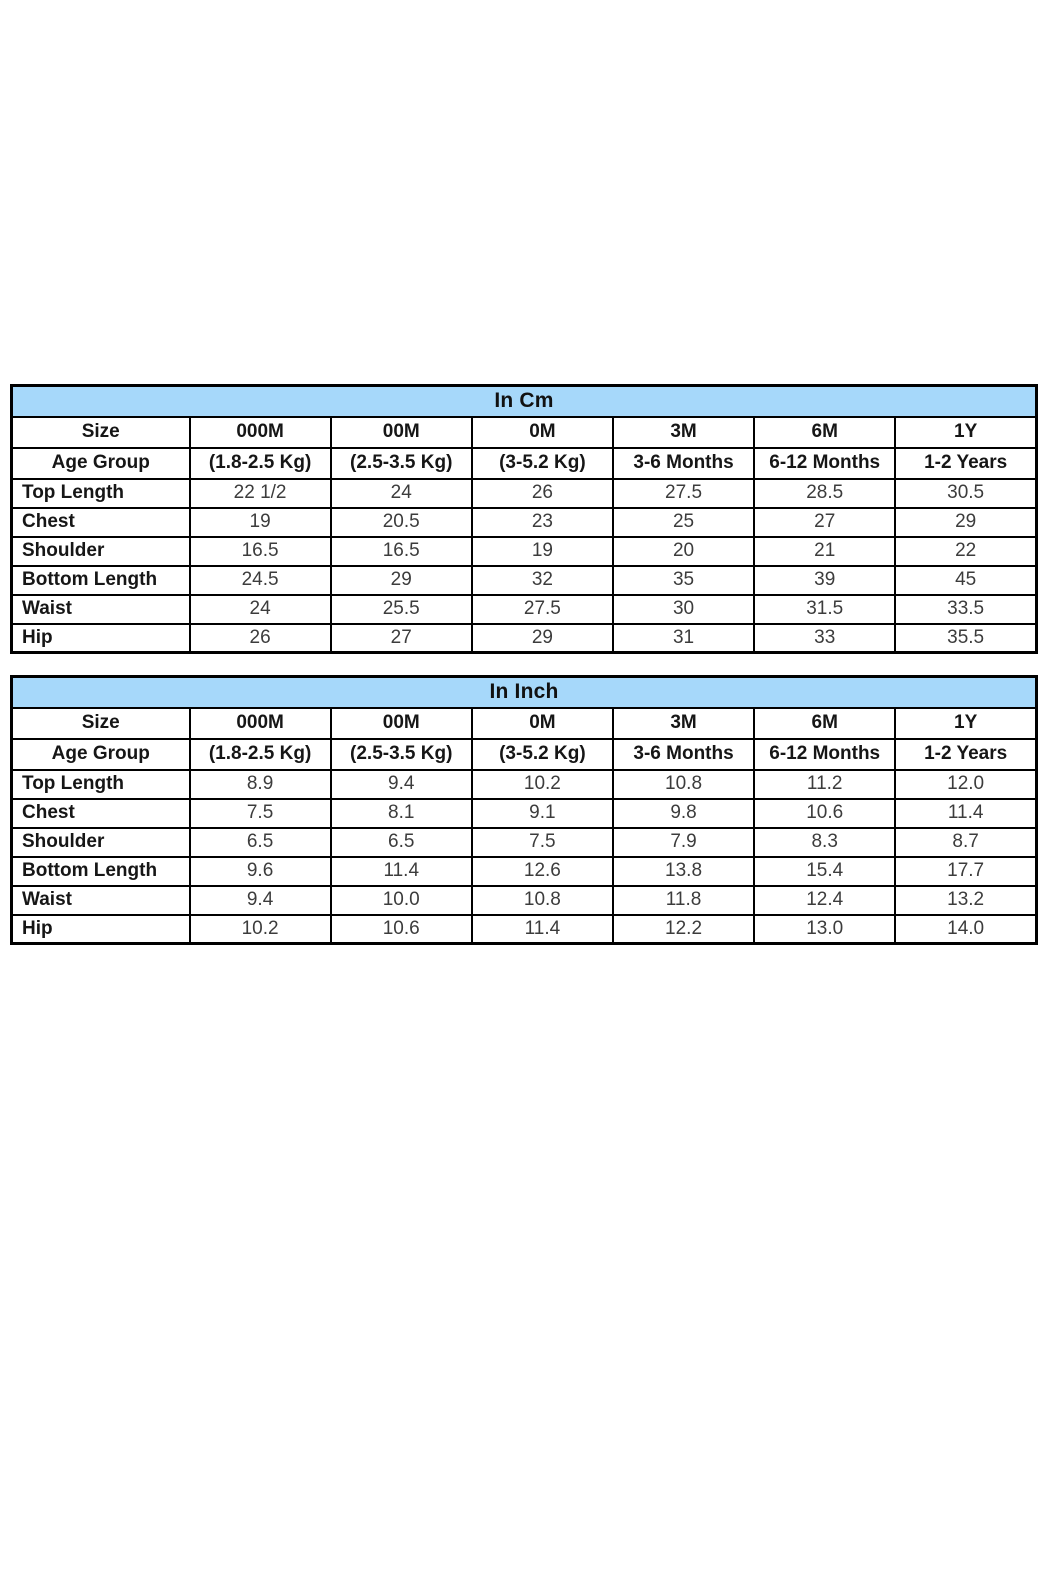 This screenshot has width=1050, height=1596. I want to click on measurement-value: 7.9, so click(683, 842).